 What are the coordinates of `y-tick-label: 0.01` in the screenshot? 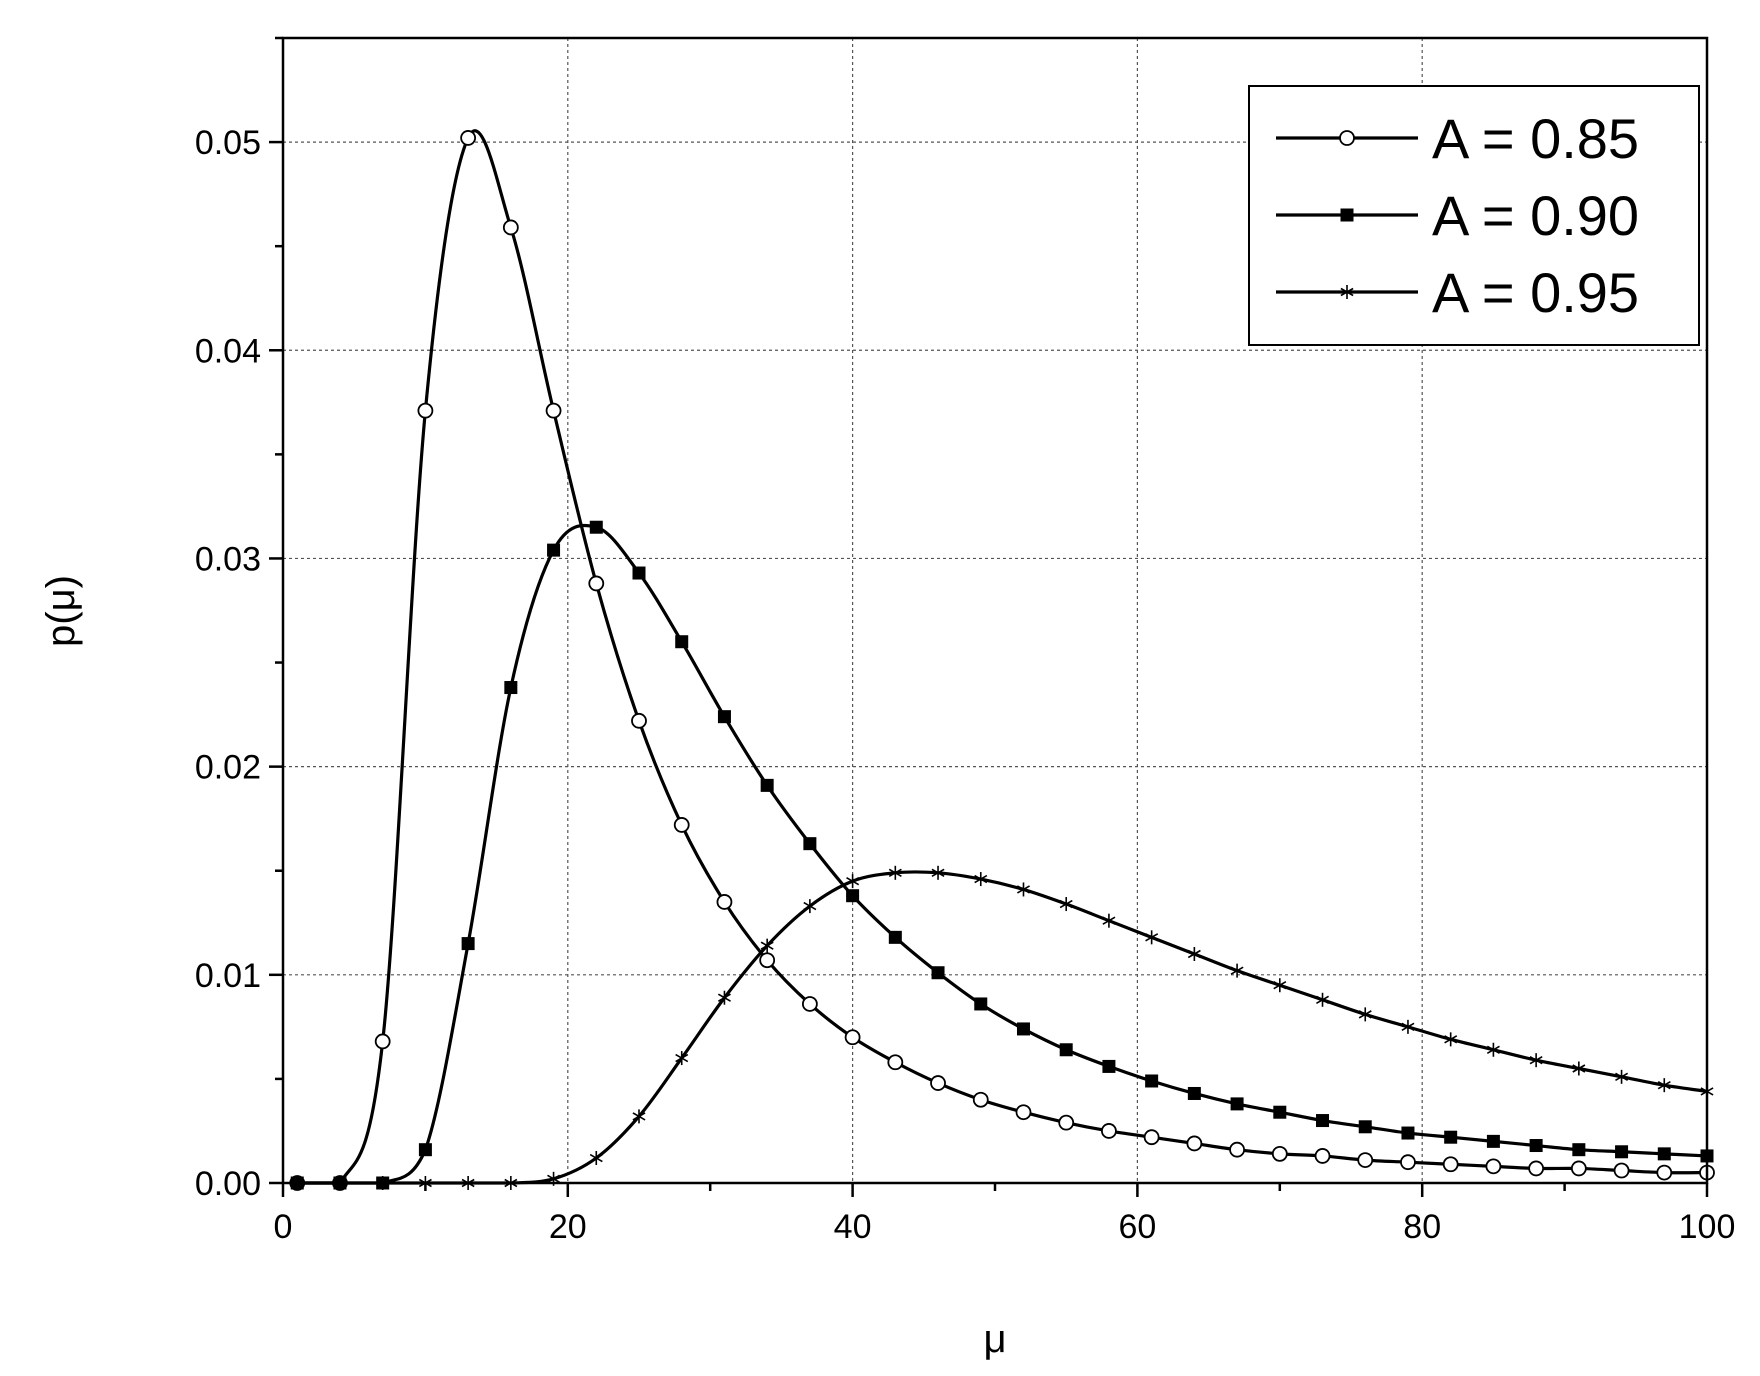 It's located at (228, 976).